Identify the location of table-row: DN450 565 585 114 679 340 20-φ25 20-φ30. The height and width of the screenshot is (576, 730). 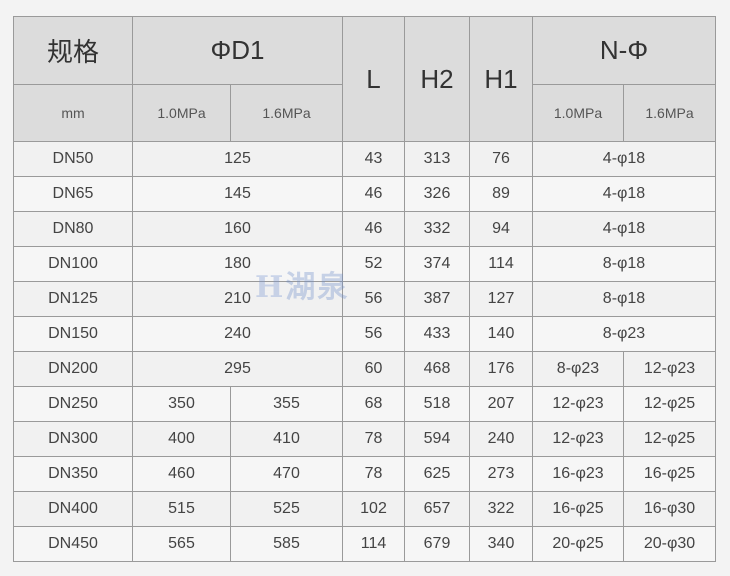
(364, 544).